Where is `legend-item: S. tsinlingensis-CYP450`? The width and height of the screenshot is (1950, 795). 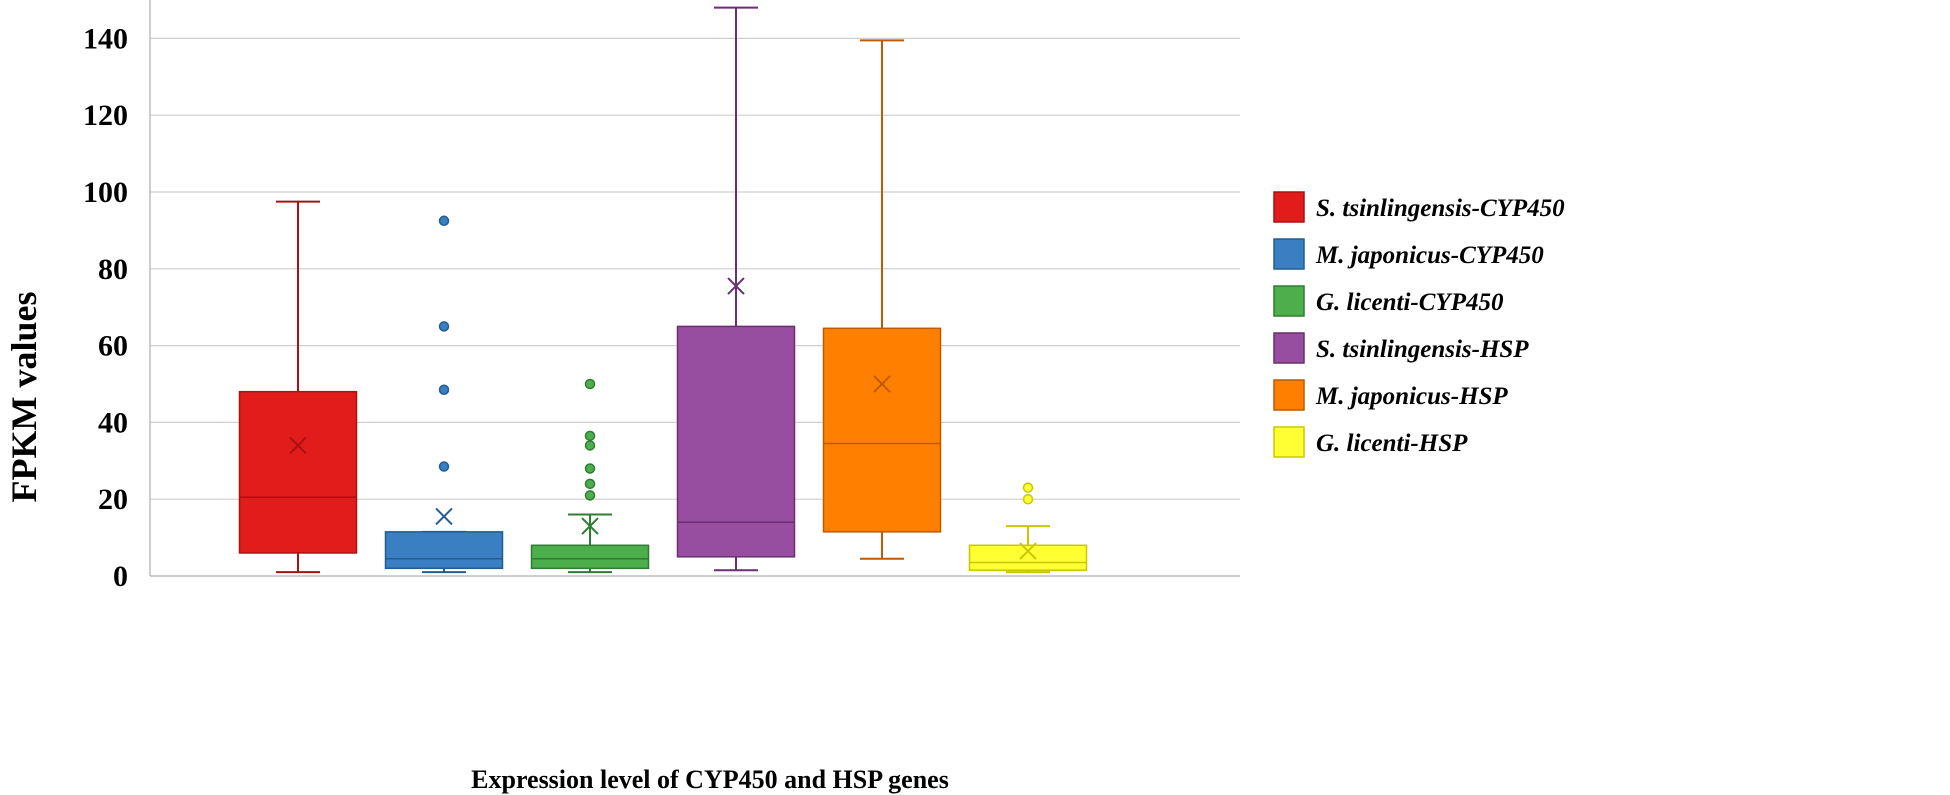 legend-item: S. tsinlingensis-CYP450 is located at coordinates (1419, 207).